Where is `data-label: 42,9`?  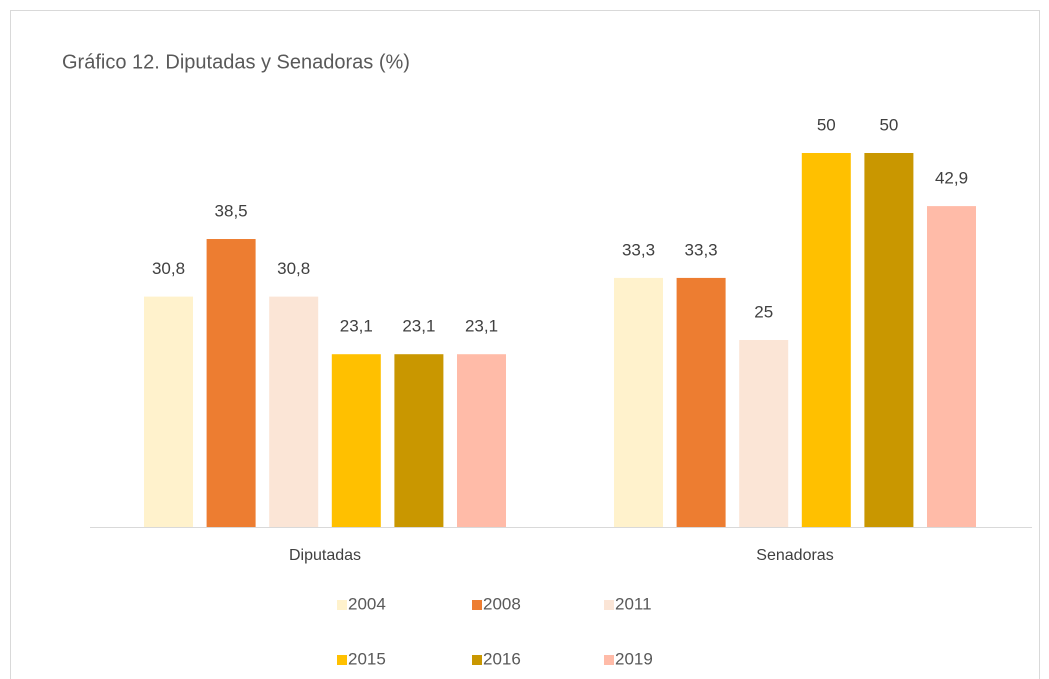
data-label: 42,9 is located at coordinates (951, 178).